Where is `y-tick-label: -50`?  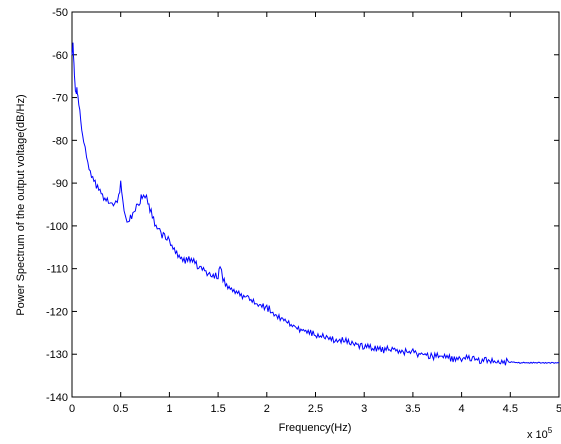
y-tick-label: -50 is located at coordinates (60, 13).